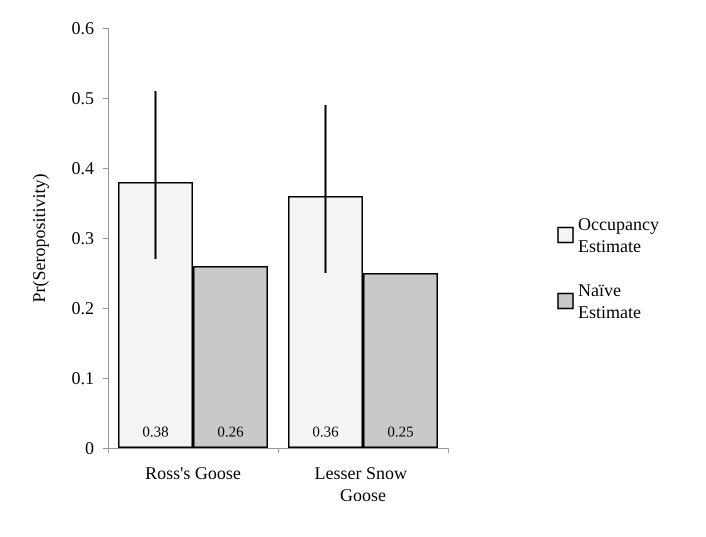  I want to click on data-label: 0.25, so click(400, 432).